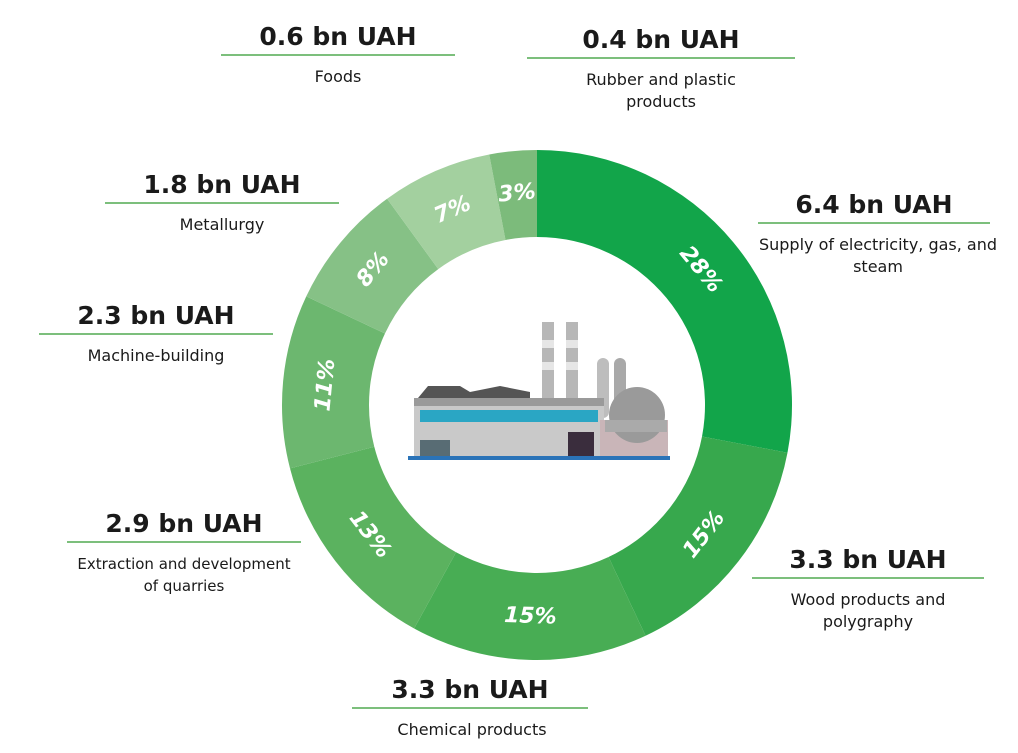 The image size is (1018, 753). What do you see at coordinates (156, 315) in the screenshot?
I see `amount-label: 2.3 bn UAH` at bounding box center [156, 315].